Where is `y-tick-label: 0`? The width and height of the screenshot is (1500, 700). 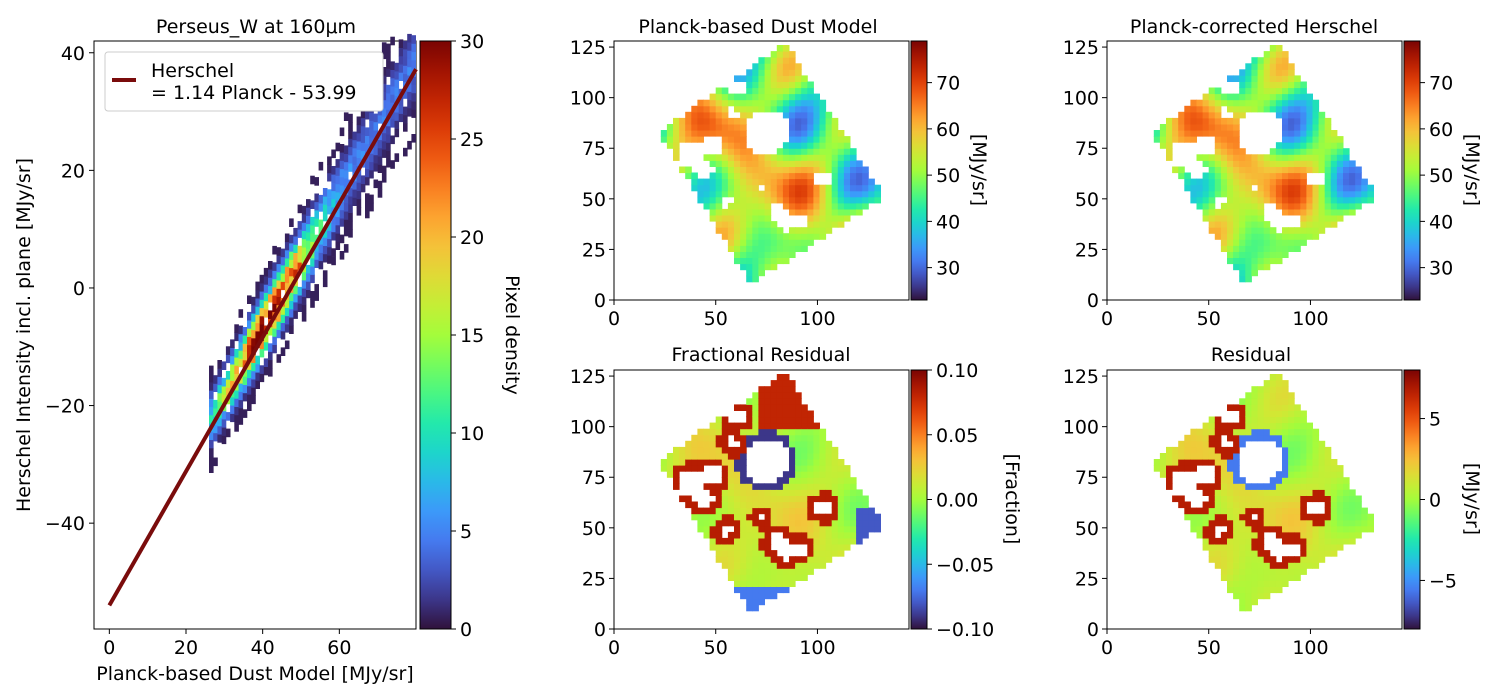 y-tick-label: 0 is located at coordinates (600, 301).